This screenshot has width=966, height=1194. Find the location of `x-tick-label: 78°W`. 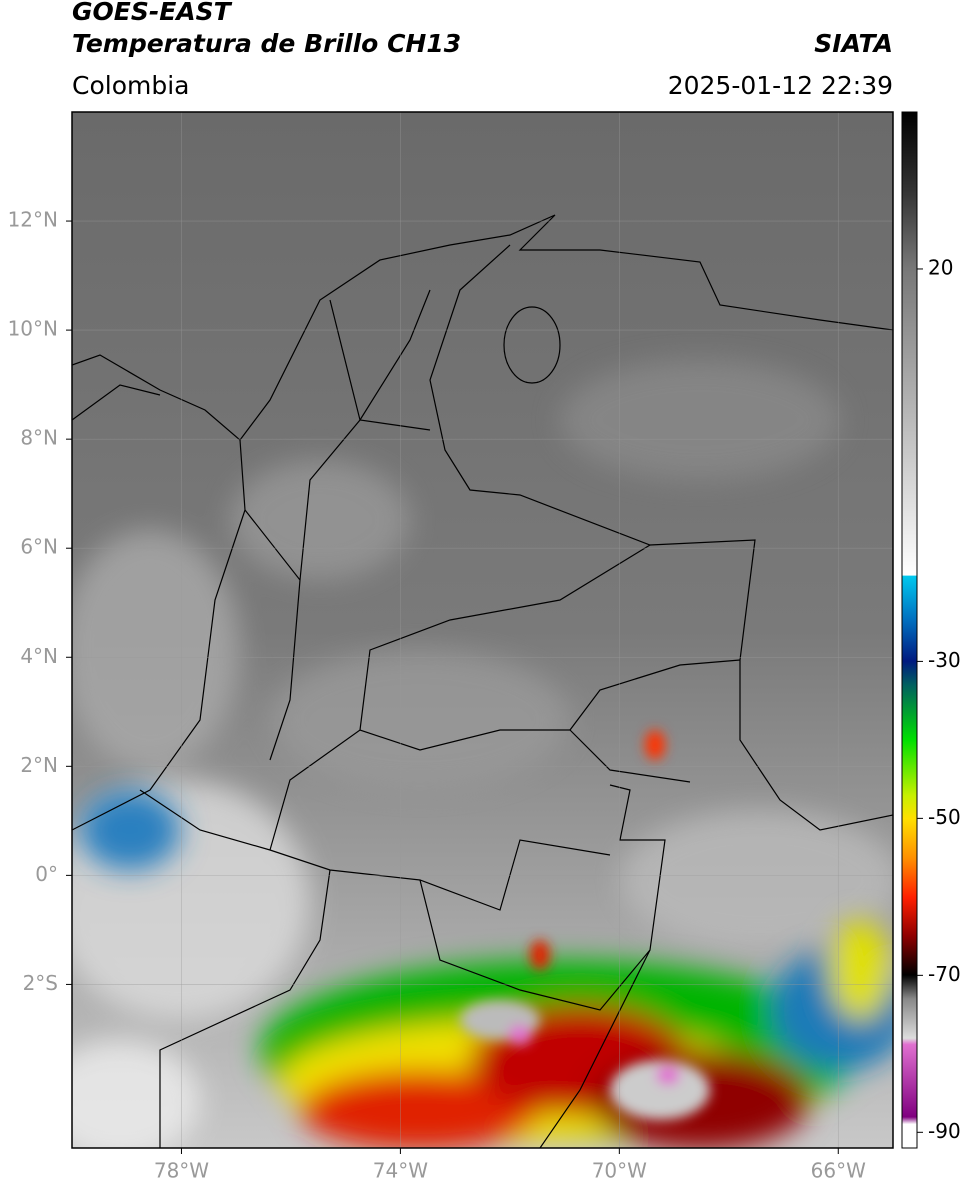

x-tick-label: 78°W is located at coordinates (181, 1171).